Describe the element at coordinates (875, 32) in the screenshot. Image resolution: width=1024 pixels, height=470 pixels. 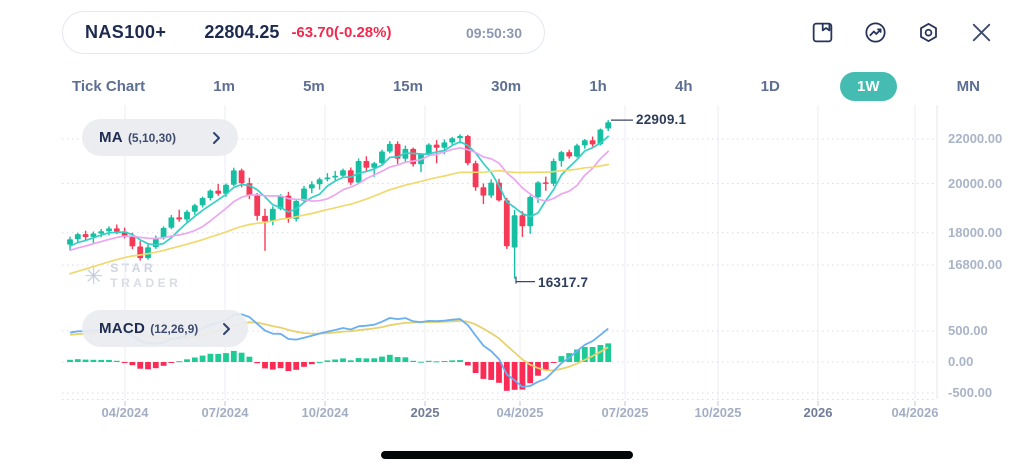
I see `indicator-button` at that location.